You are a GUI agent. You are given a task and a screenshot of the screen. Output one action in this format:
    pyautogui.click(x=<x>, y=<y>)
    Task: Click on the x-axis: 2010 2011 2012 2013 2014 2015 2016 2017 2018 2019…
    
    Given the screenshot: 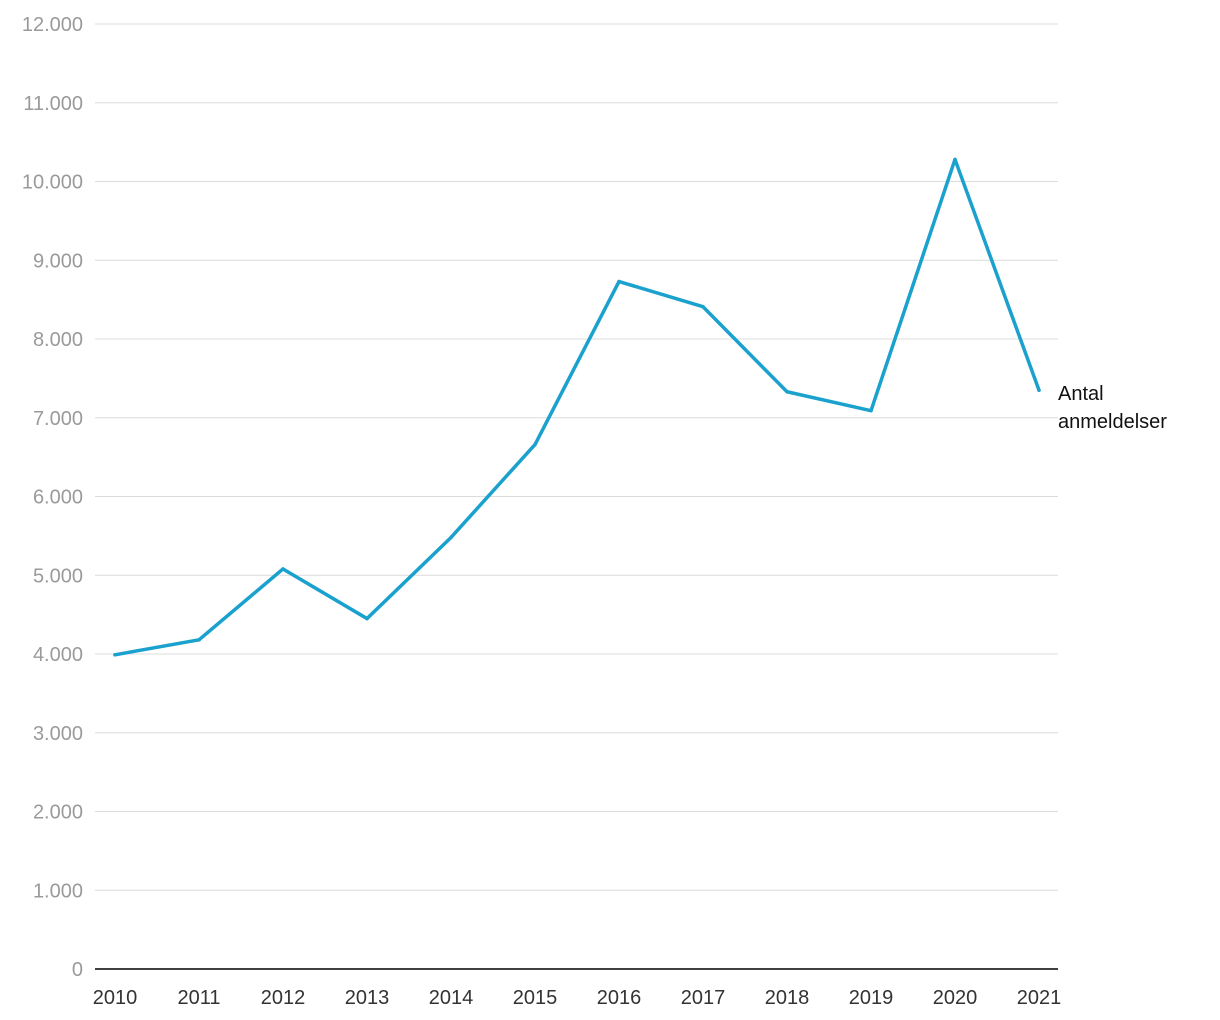 What is the action you would take?
    pyautogui.click(x=577, y=988)
    